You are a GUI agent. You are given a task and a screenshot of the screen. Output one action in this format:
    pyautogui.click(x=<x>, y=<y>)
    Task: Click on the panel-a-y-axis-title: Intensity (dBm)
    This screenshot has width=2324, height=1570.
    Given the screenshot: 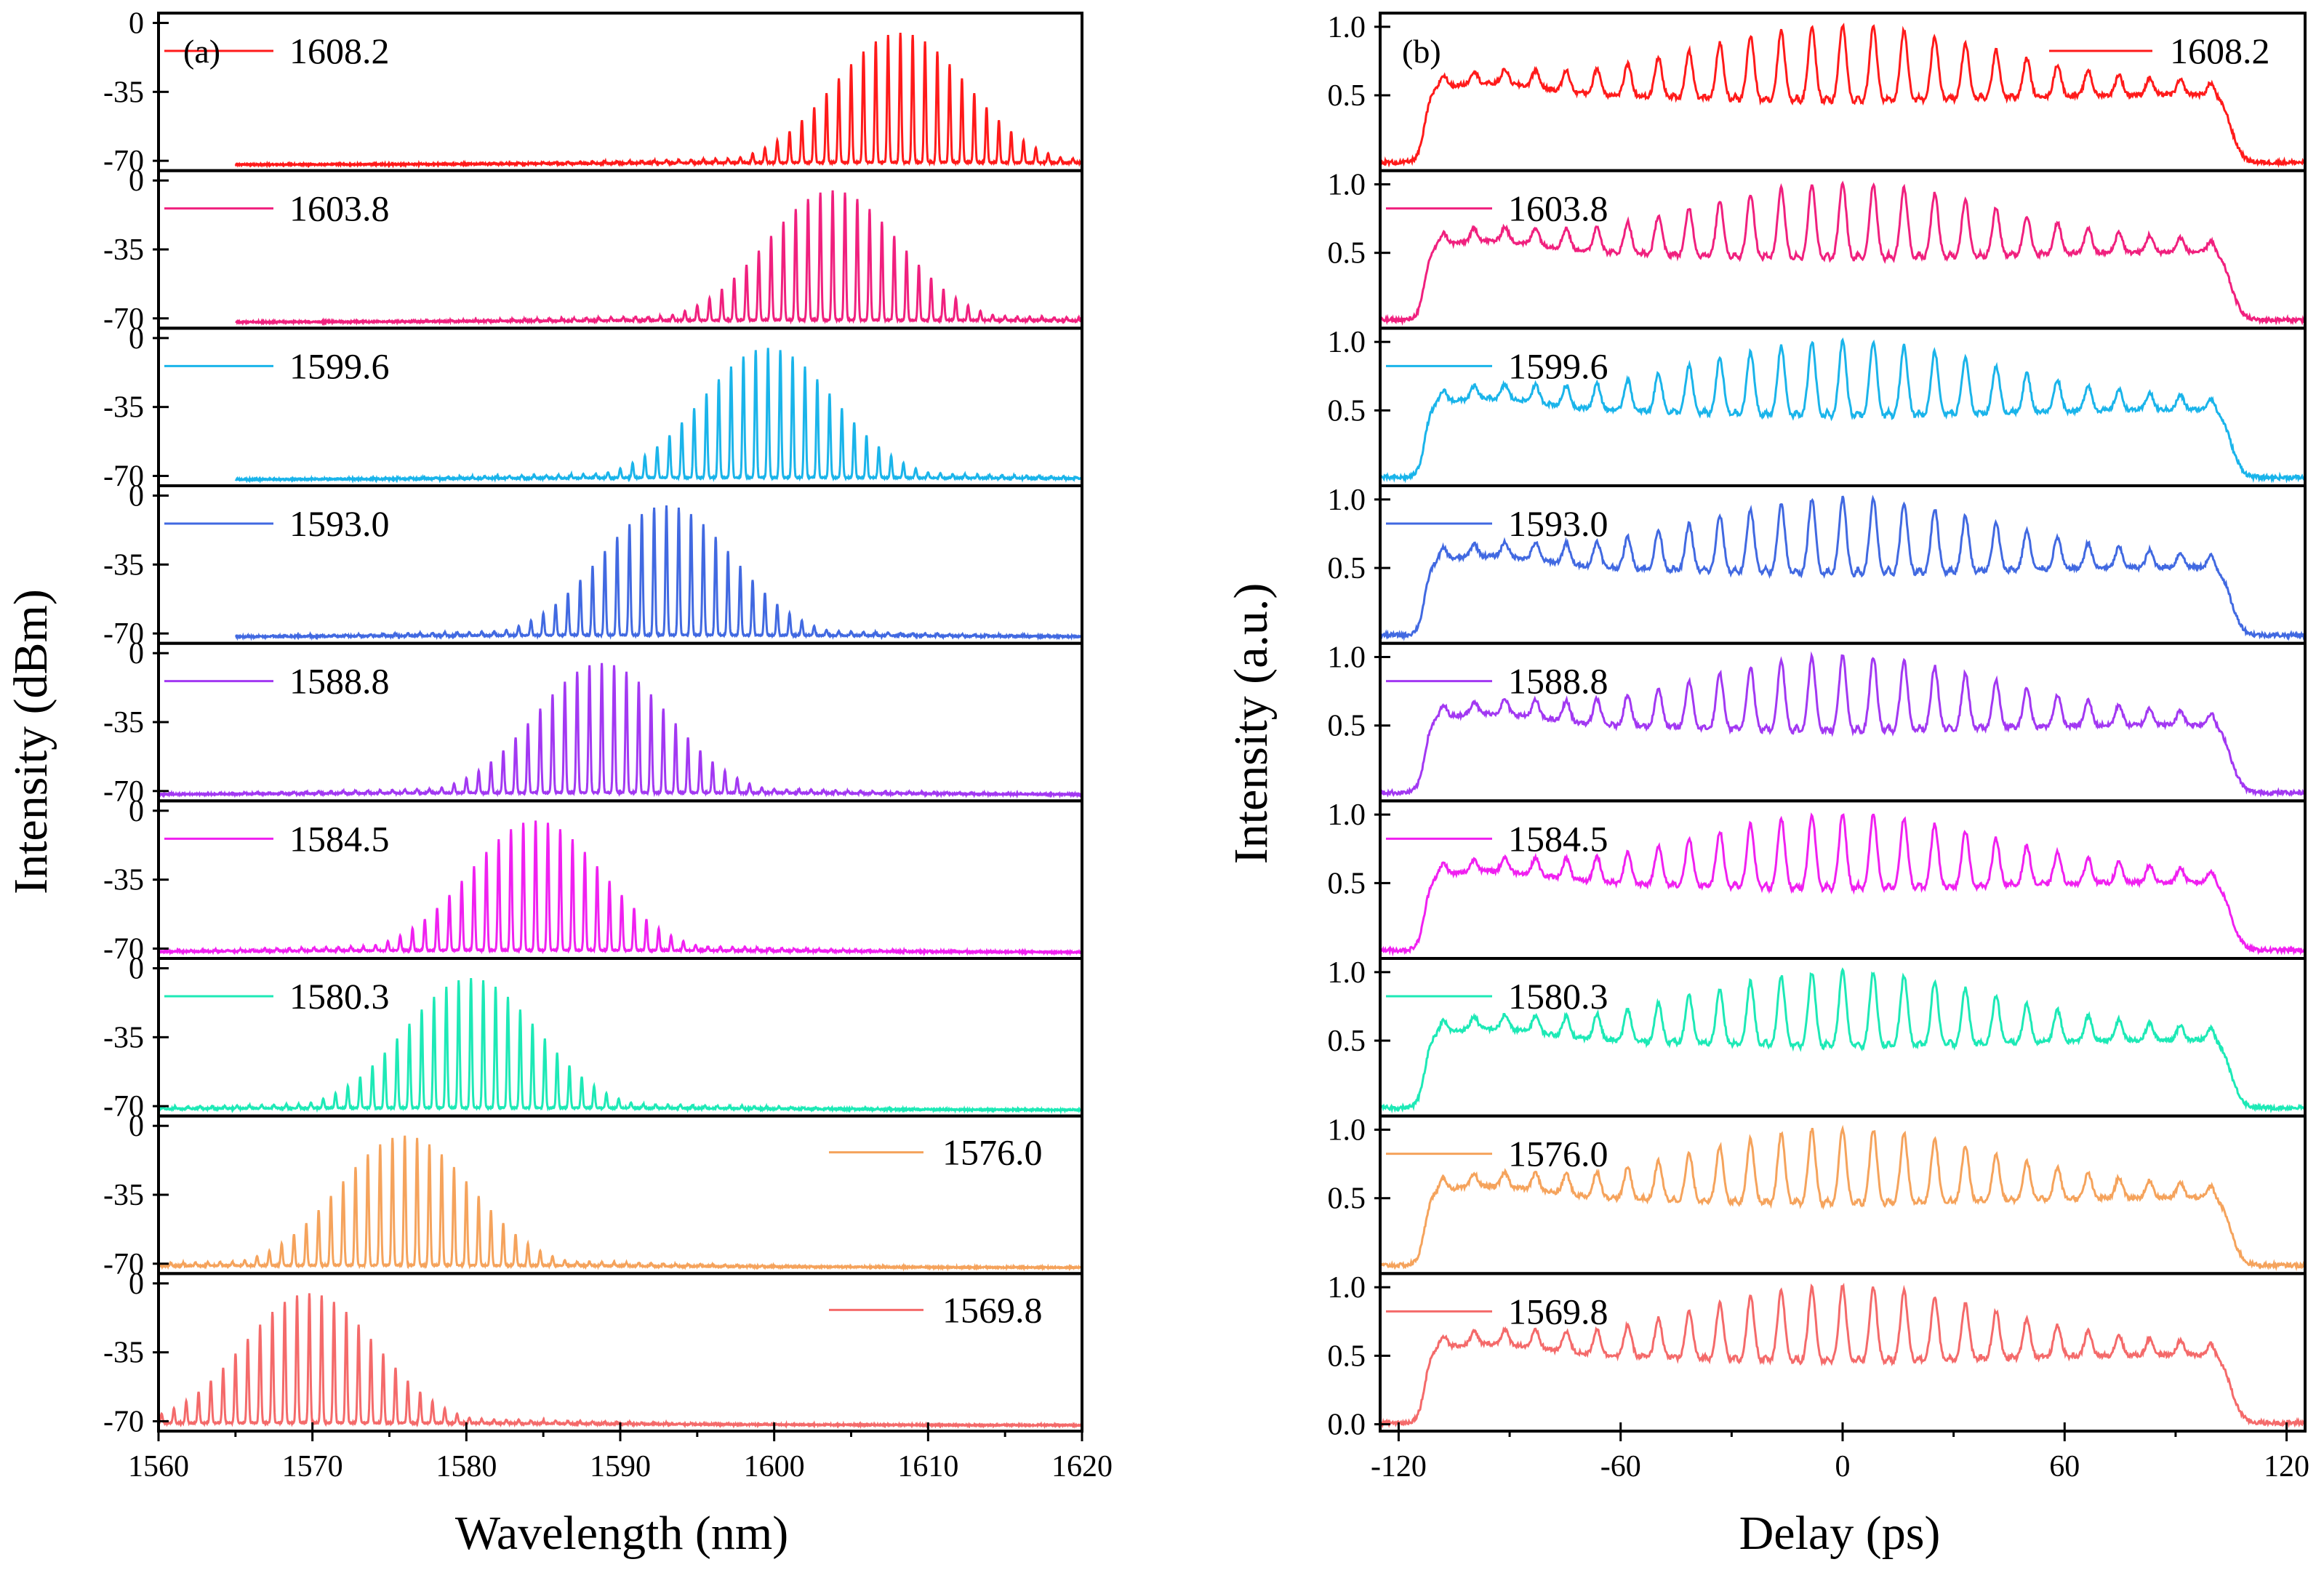 What is the action you would take?
    pyautogui.click(x=31, y=741)
    